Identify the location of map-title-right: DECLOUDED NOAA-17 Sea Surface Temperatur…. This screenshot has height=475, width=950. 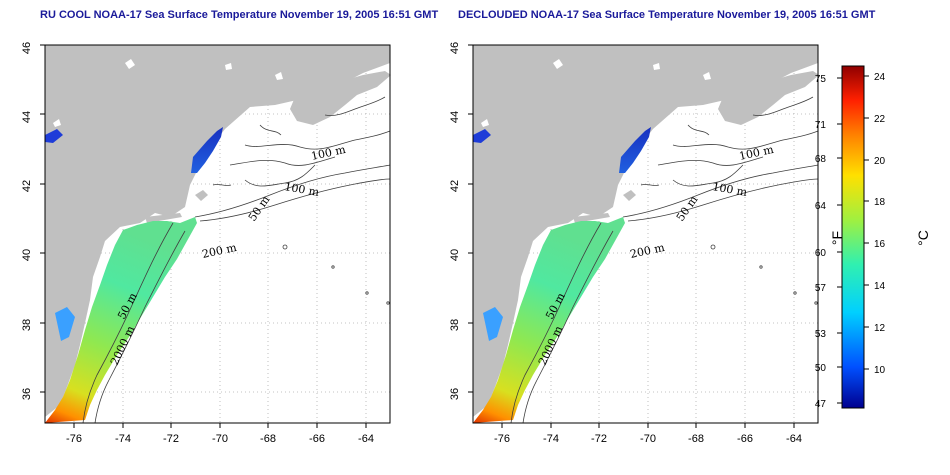
(667, 15).